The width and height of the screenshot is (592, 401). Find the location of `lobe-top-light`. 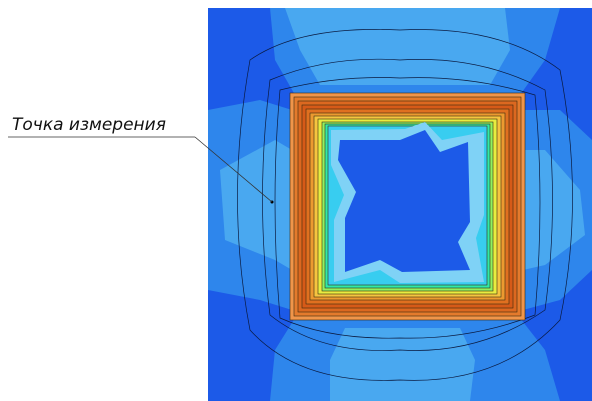

lobe-top-light is located at coordinates (397, 46).